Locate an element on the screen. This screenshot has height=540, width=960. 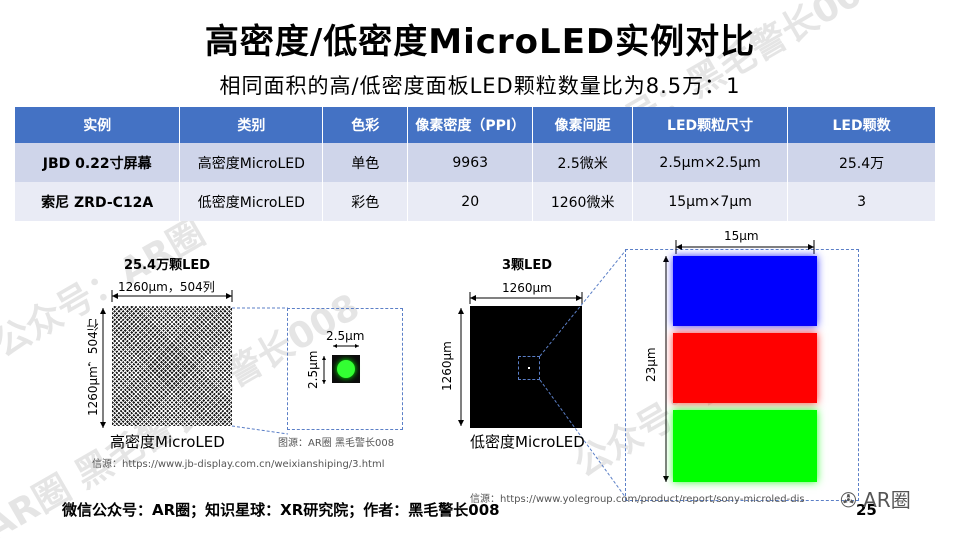
right-width-label: 1260μm is located at coordinates (527, 288).